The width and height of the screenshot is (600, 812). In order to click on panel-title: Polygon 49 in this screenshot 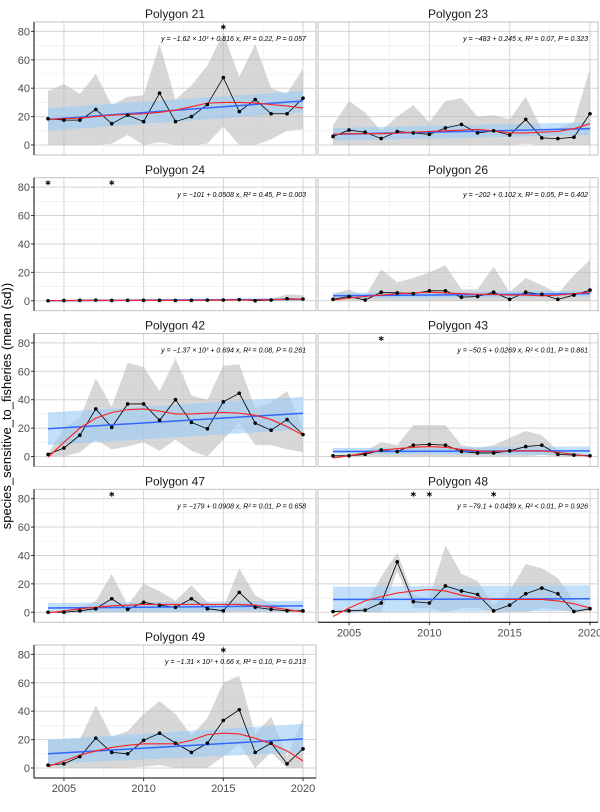, I will do `click(175, 637)`.